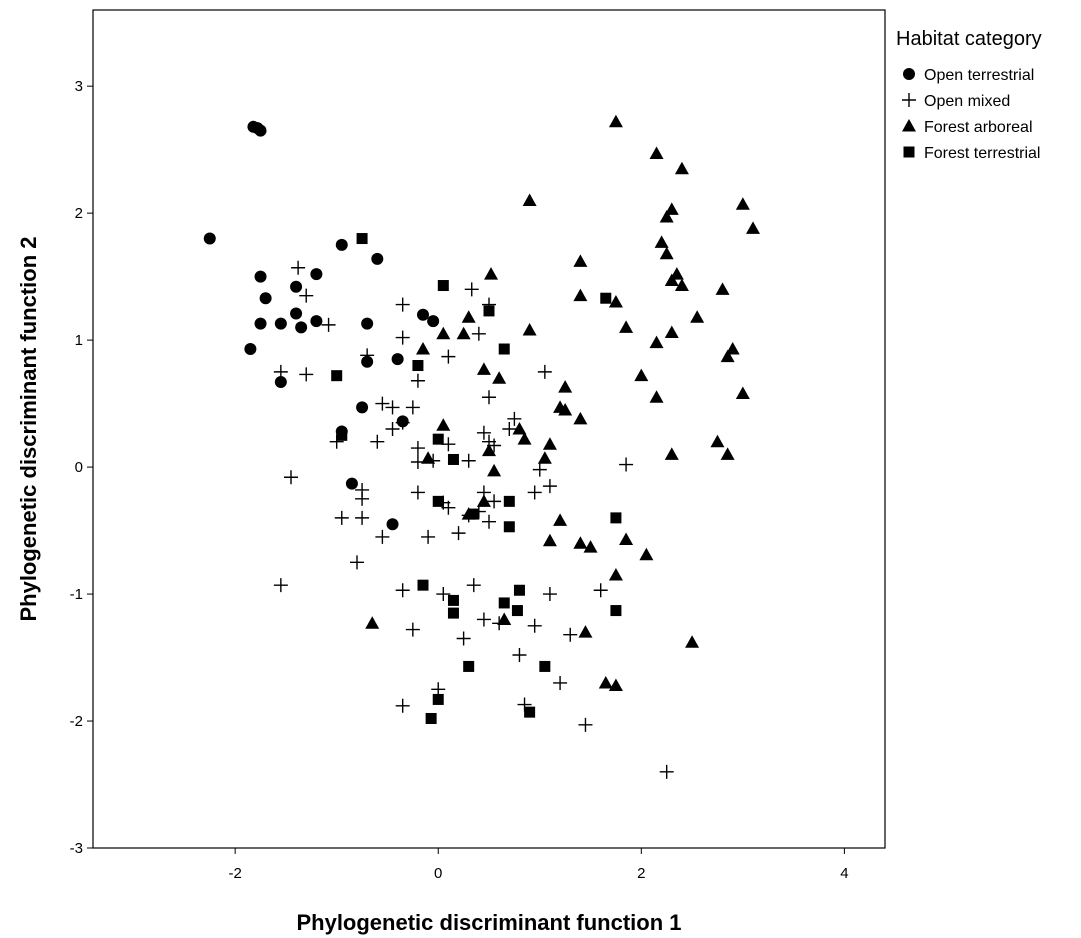  What do you see at coordinates (79, 86) in the screenshot?
I see `y-tick-label: 3` at bounding box center [79, 86].